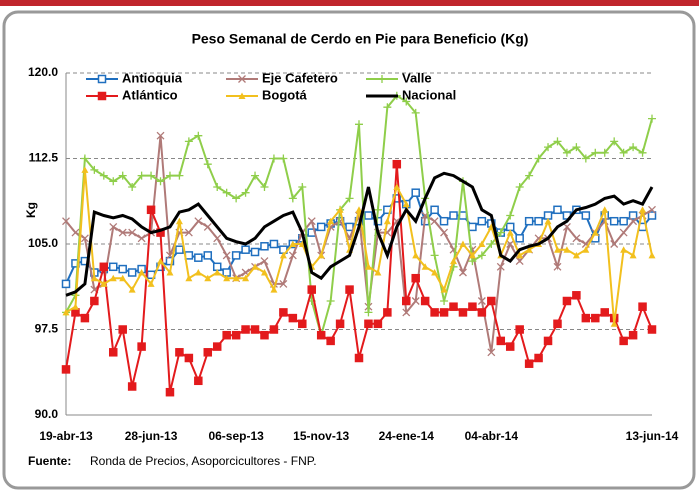 This screenshot has width=699, height=494. What do you see at coordinates (236, 436) in the screenshot?
I see `x-tick-label: 06-sep-13` at bounding box center [236, 436].